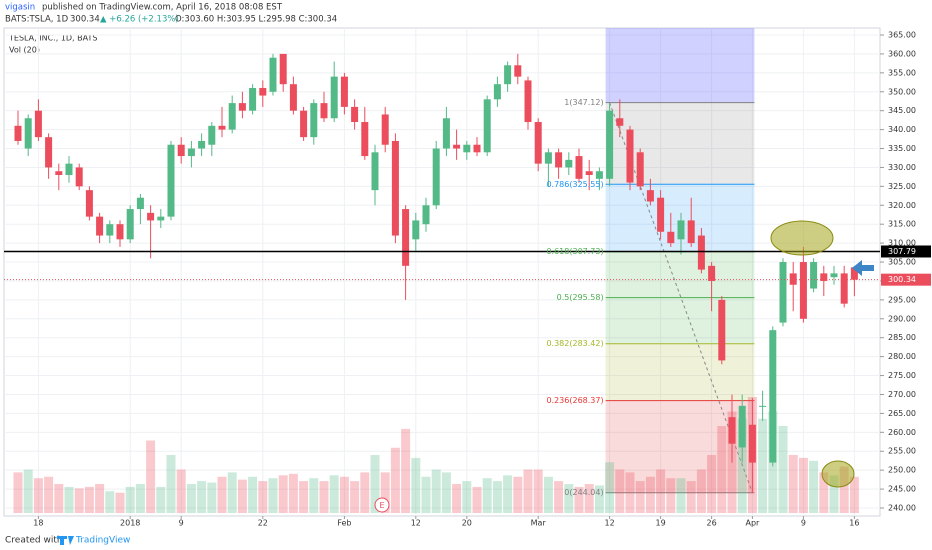  I want to click on h-line-tag, so click(906, 251).